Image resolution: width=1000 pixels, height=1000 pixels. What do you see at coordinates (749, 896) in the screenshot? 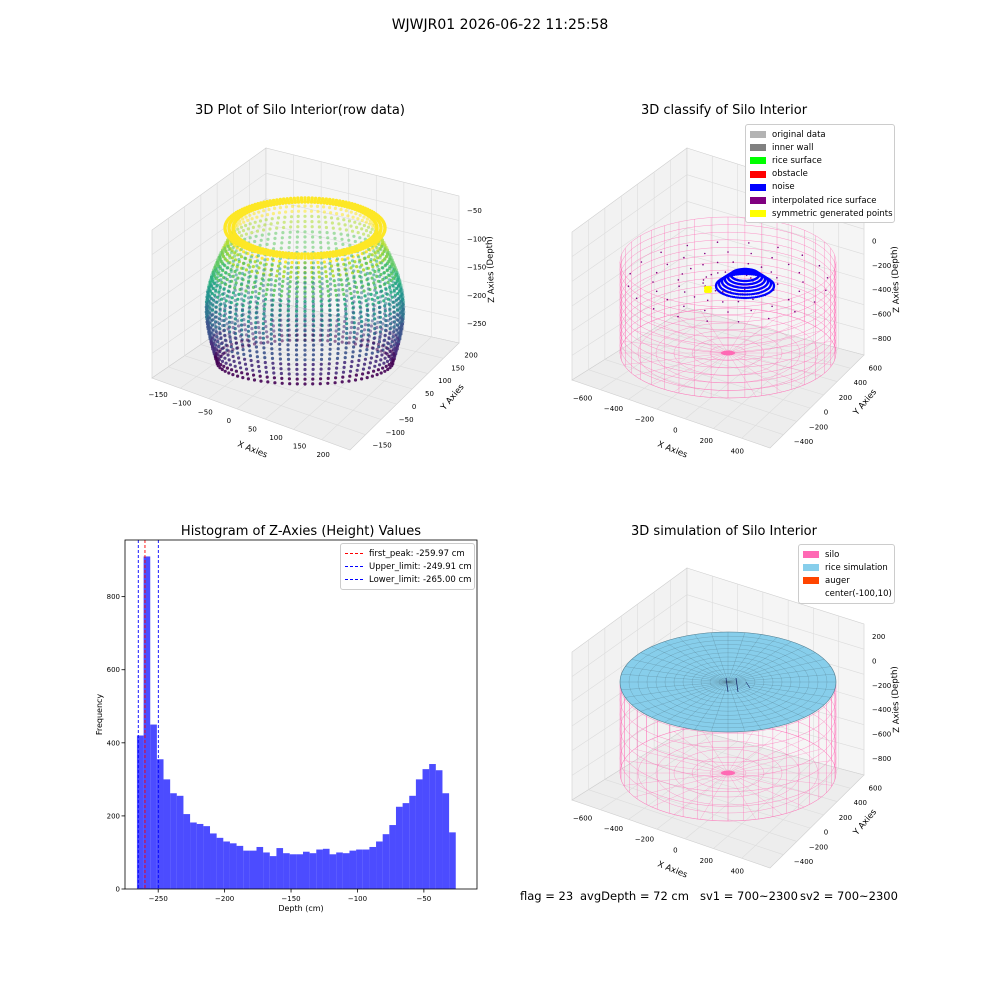
I see `sv1-text: sv1 = 700~2300` at bounding box center [749, 896].